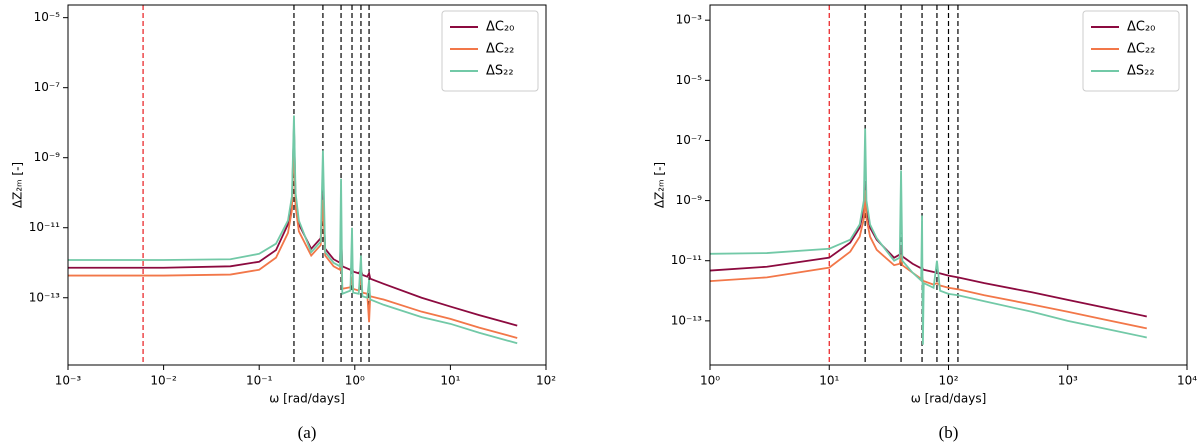  I want to click on x-tick-label: 10³, so click(1068, 381).